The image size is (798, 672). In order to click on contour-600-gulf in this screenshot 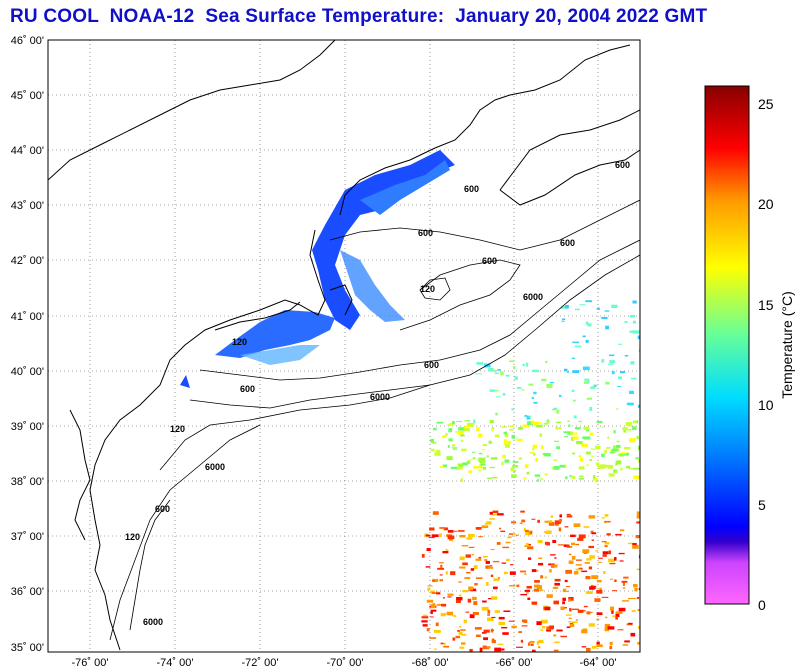, I will do `click(484, 225)`.